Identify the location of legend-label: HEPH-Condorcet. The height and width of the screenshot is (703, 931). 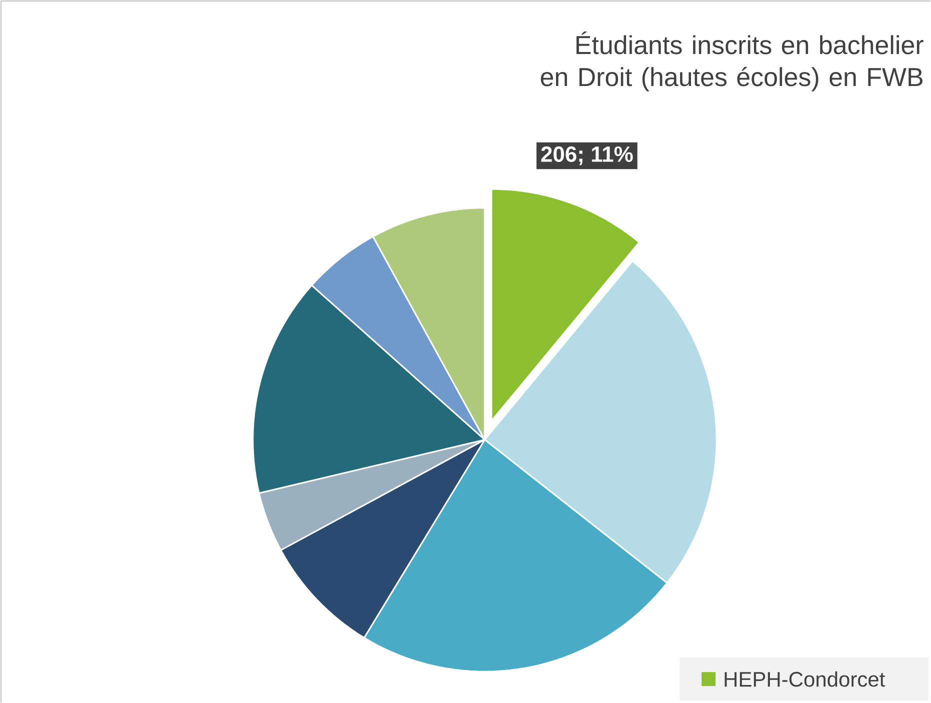
(805, 679).